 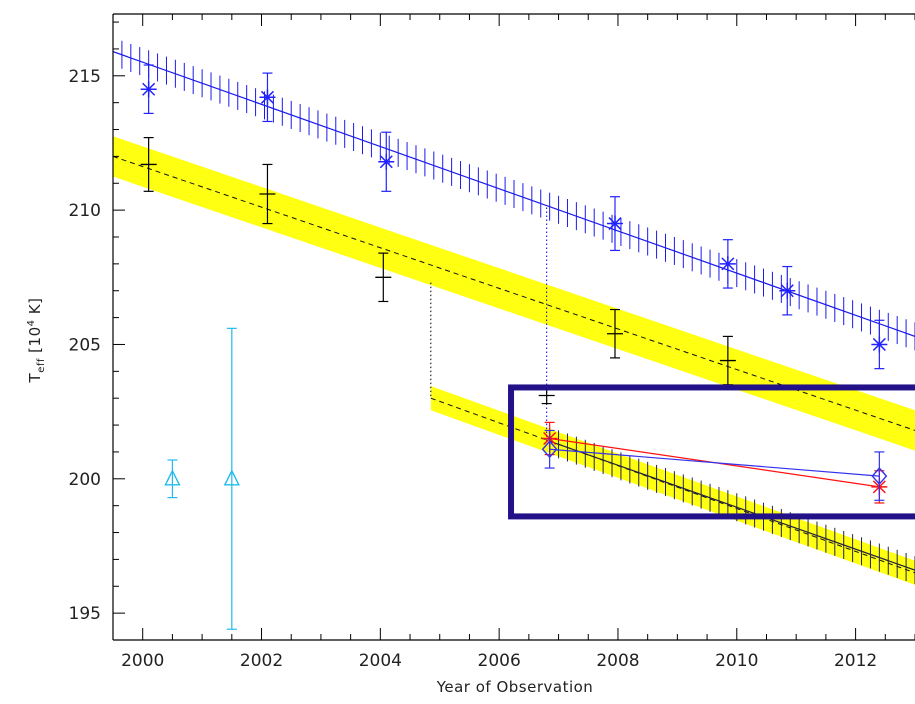 What do you see at coordinates (35, 377) in the screenshot?
I see `y-axis-title-main: T` at bounding box center [35, 377].